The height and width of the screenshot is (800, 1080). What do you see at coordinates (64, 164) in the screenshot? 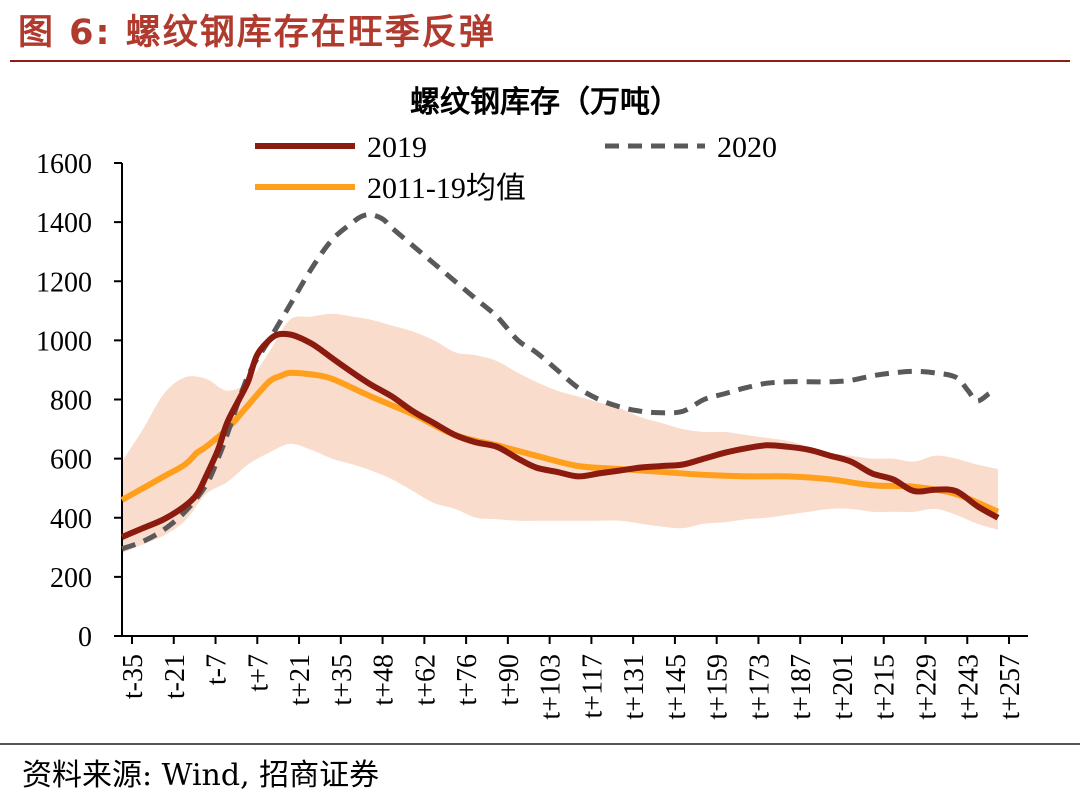
I see `y-tick-label: 1600` at bounding box center [64, 164].